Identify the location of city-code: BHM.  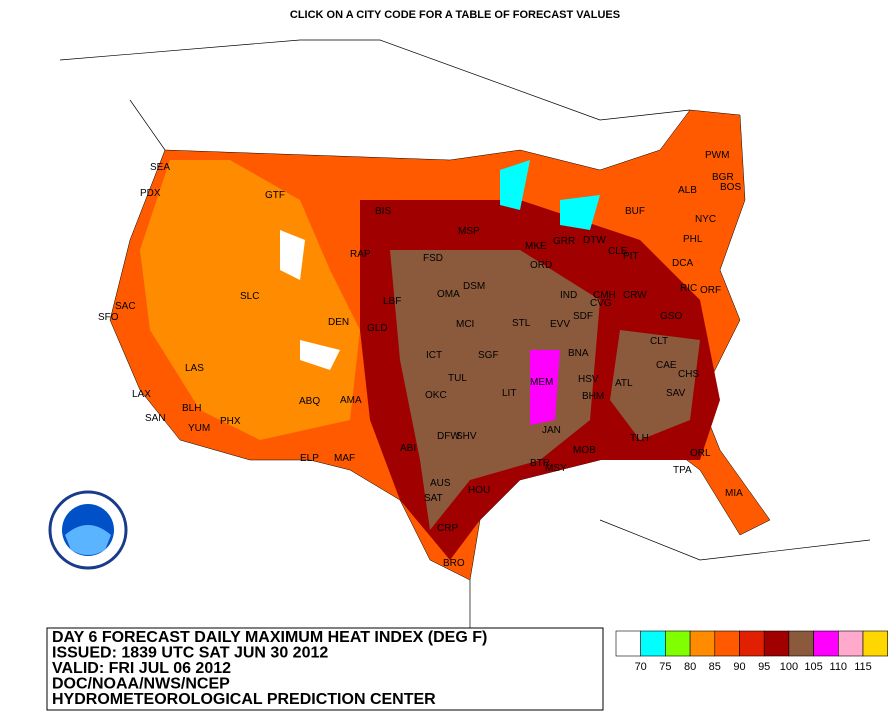
(593, 396).